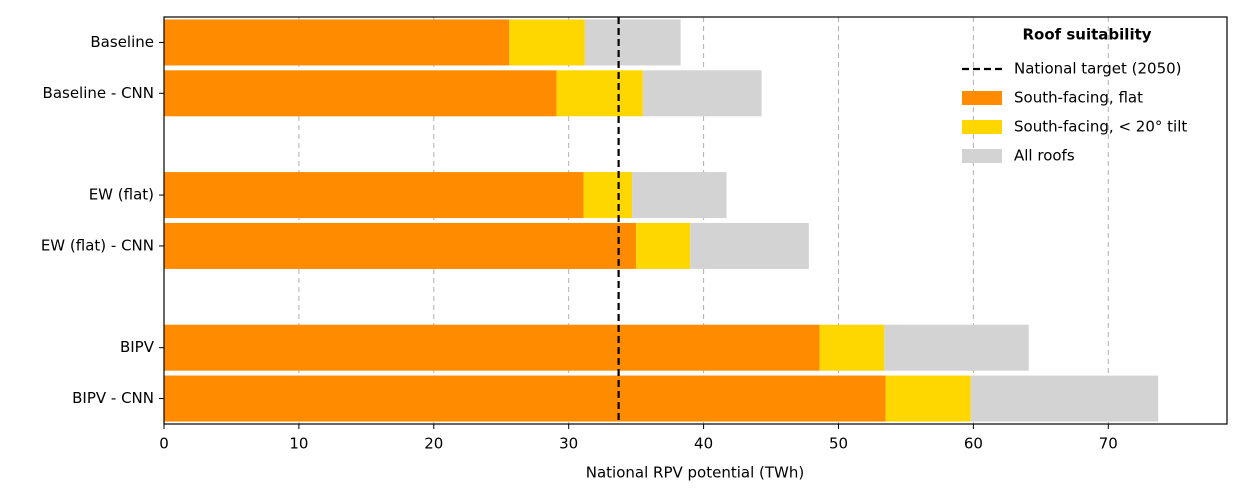  Describe the element at coordinates (433, 444) in the screenshot. I see `x-tick-label: 20` at that location.